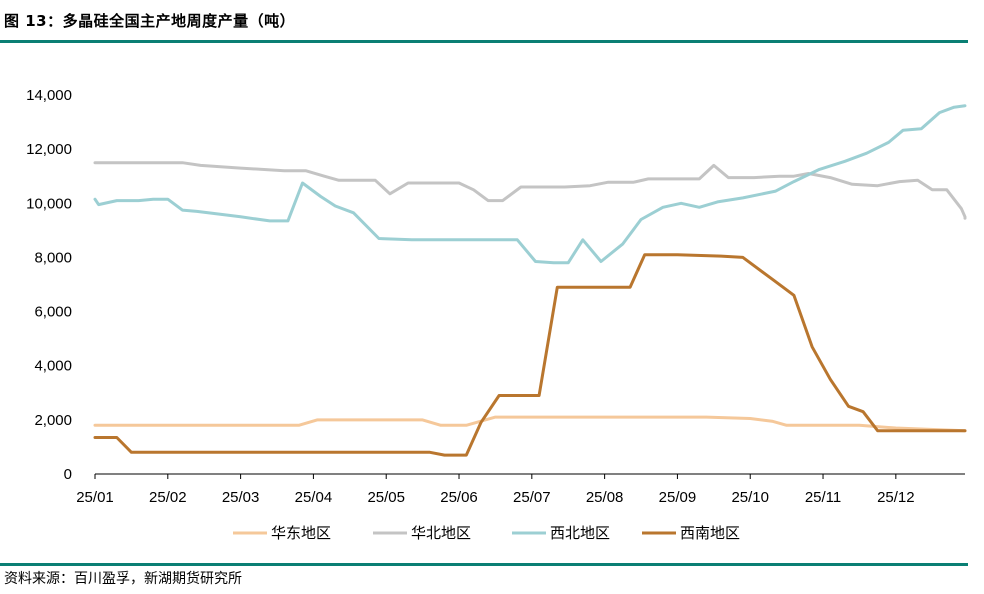 The height and width of the screenshot is (594, 984). What do you see at coordinates (314, 497) in the screenshot?
I see `x-tick-label: 25/04` at bounding box center [314, 497].